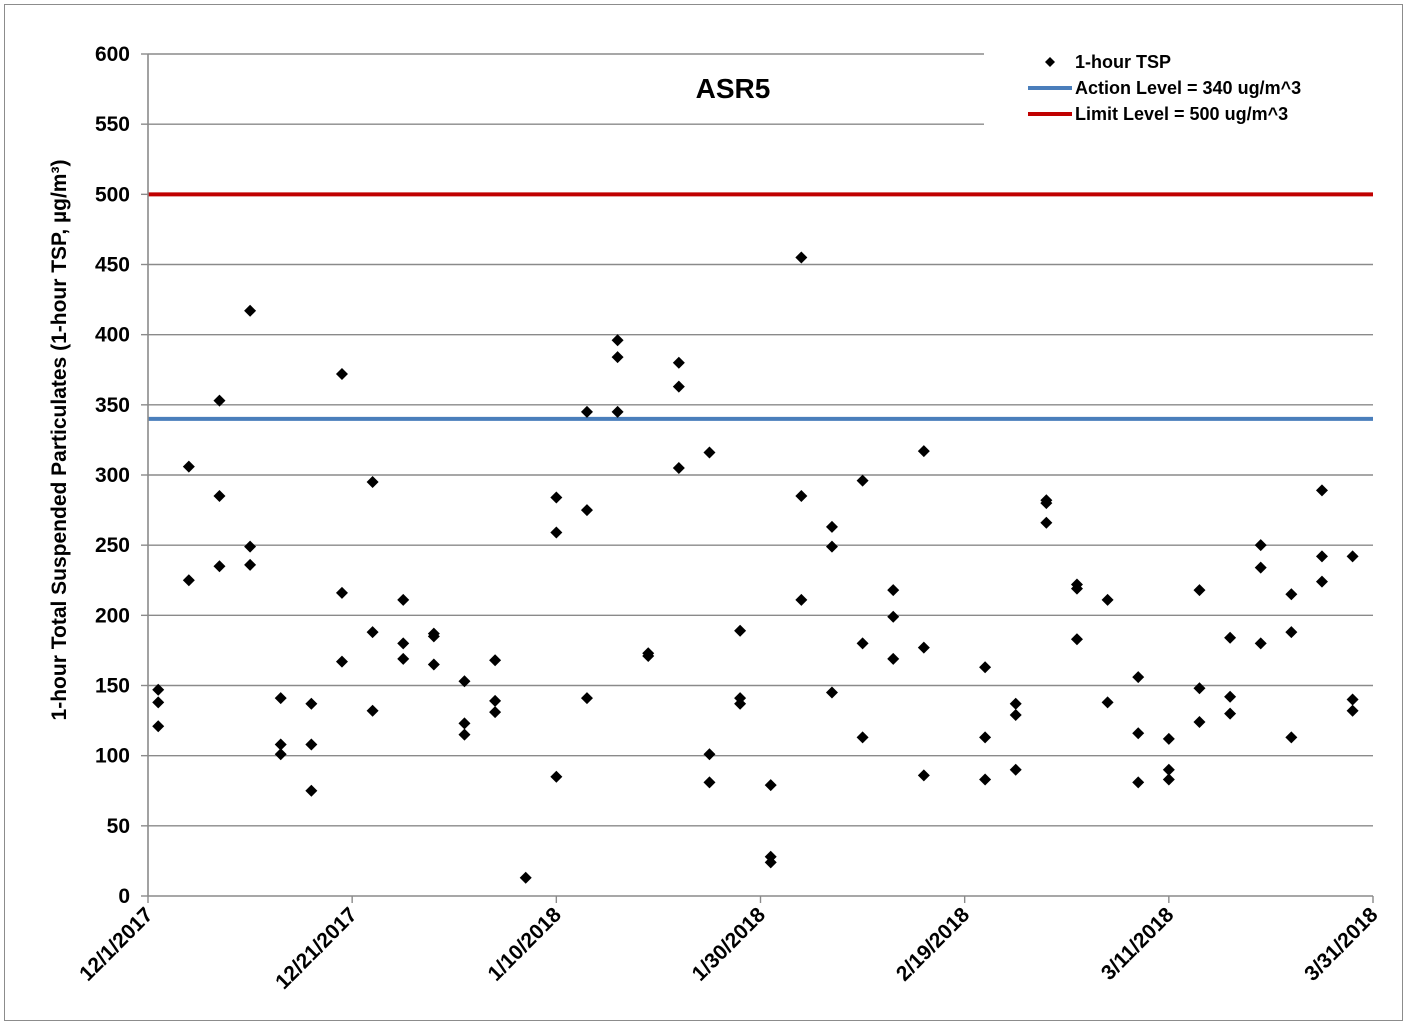 Image resolution: width=1409 pixels, height=1027 pixels. Describe the element at coordinates (525, 944) in the screenshot. I see `x-tick-label: 1/10/2018` at that location.